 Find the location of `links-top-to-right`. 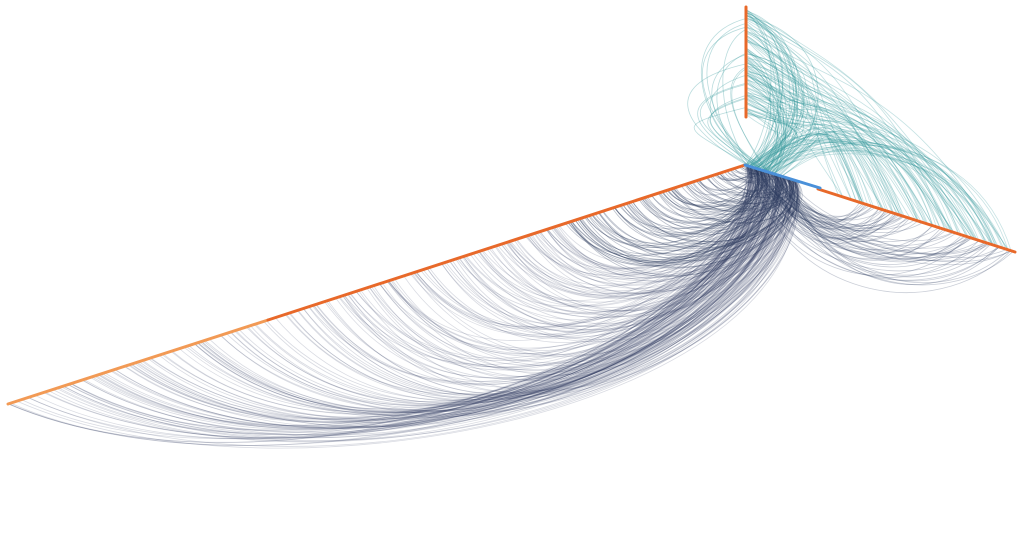

links-top-to-right is located at coordinates (878, 130).